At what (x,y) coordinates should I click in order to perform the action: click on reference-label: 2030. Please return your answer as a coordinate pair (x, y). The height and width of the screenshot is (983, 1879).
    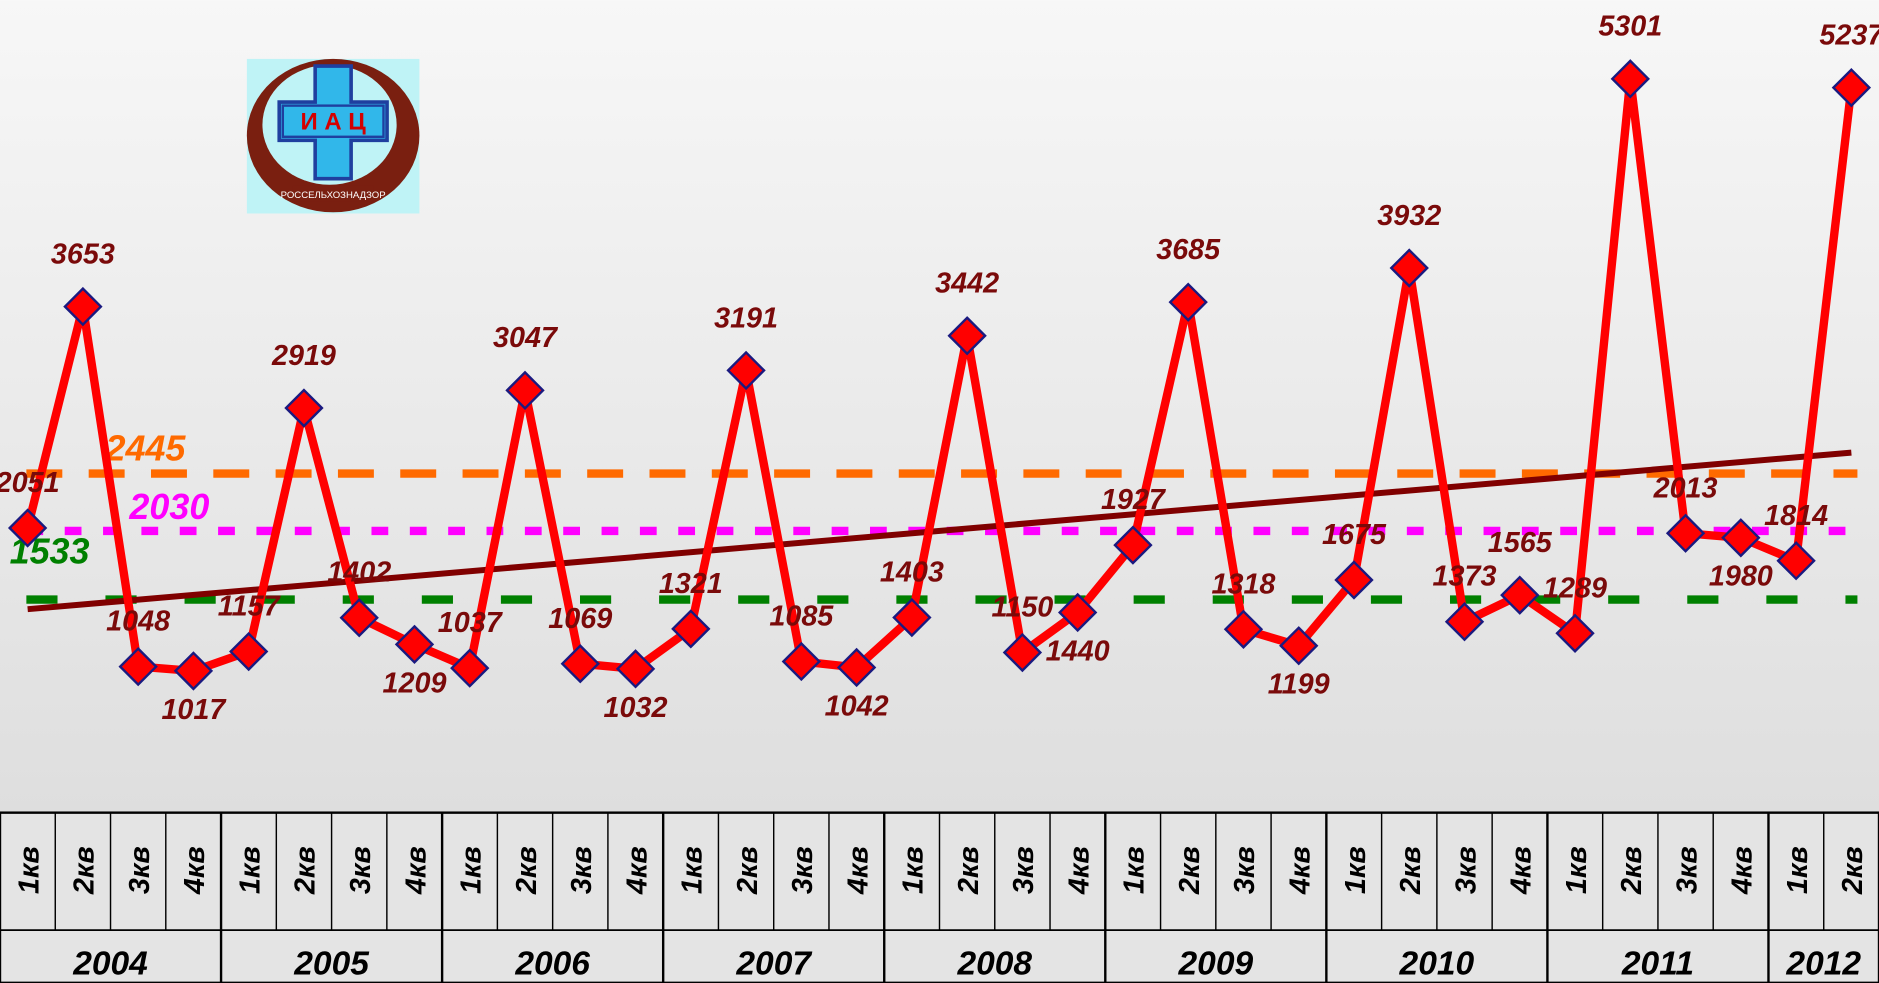
    Looking at the image, I should click on (168, 506).